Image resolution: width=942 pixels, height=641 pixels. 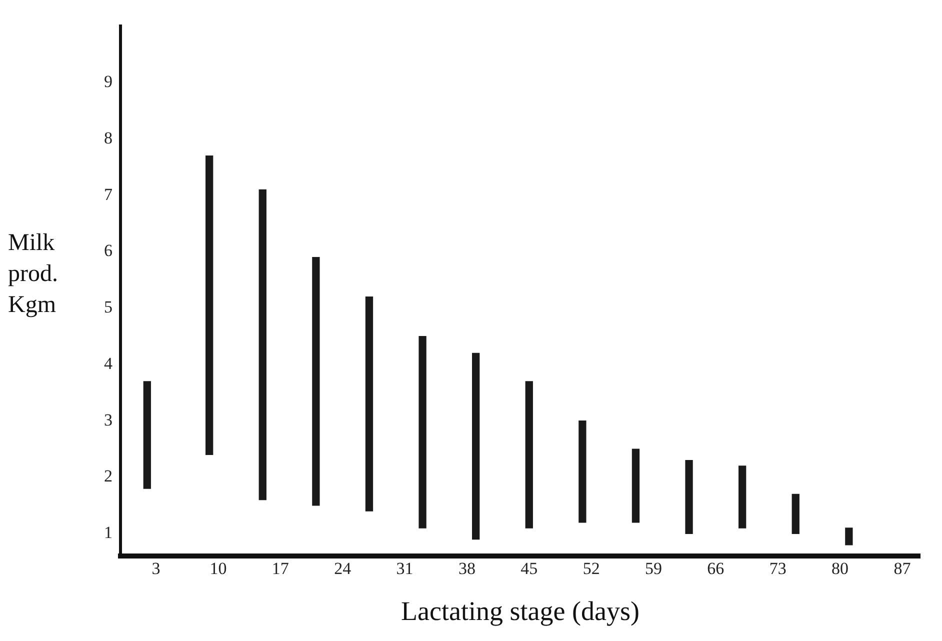 What do you see at coordinates (108, 194) in the screenshot?
I see `y-tick-label: 7` at bounding box center [108, 194].